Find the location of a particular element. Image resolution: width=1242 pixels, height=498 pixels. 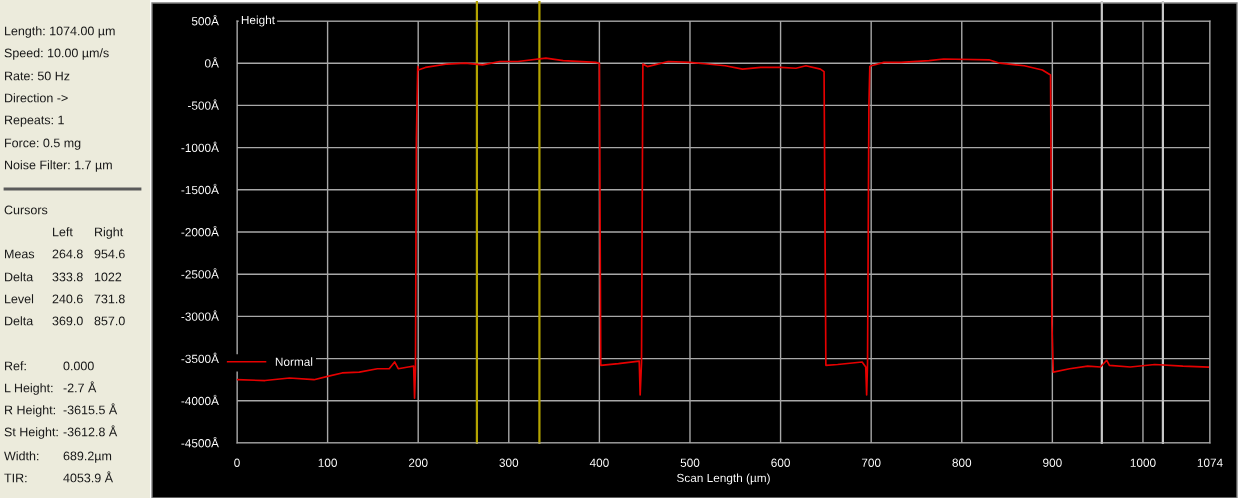

y-tick-label: 0Å is located at coordinates (211, 62).